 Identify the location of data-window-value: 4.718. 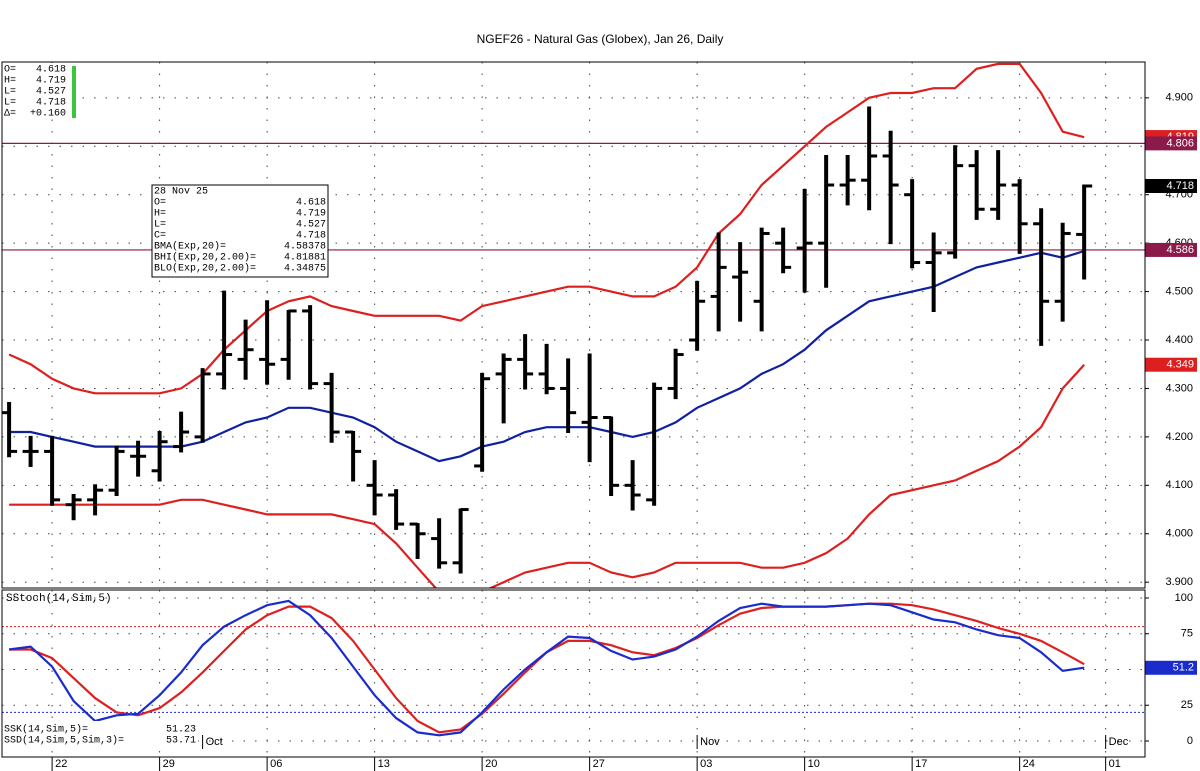
(311, 236).